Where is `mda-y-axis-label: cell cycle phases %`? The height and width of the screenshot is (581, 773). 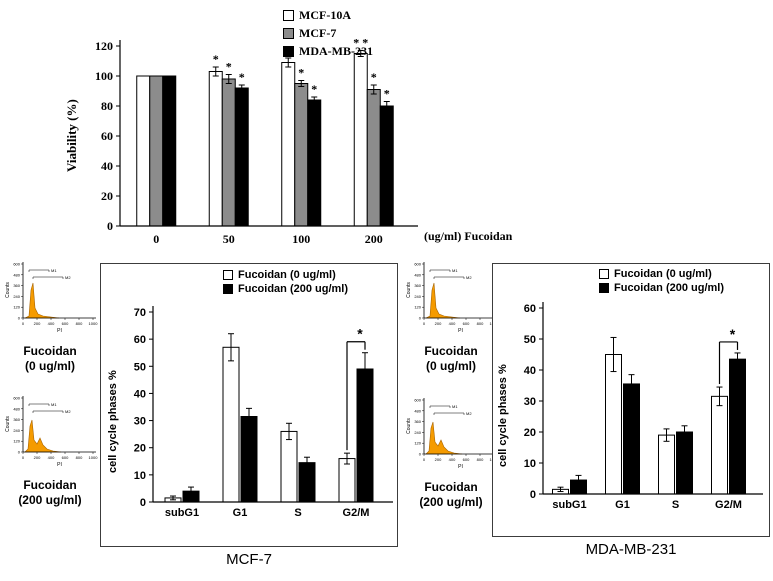 mda-y-axis-label: cell cycle phases % is located at coordinates (503, 416).